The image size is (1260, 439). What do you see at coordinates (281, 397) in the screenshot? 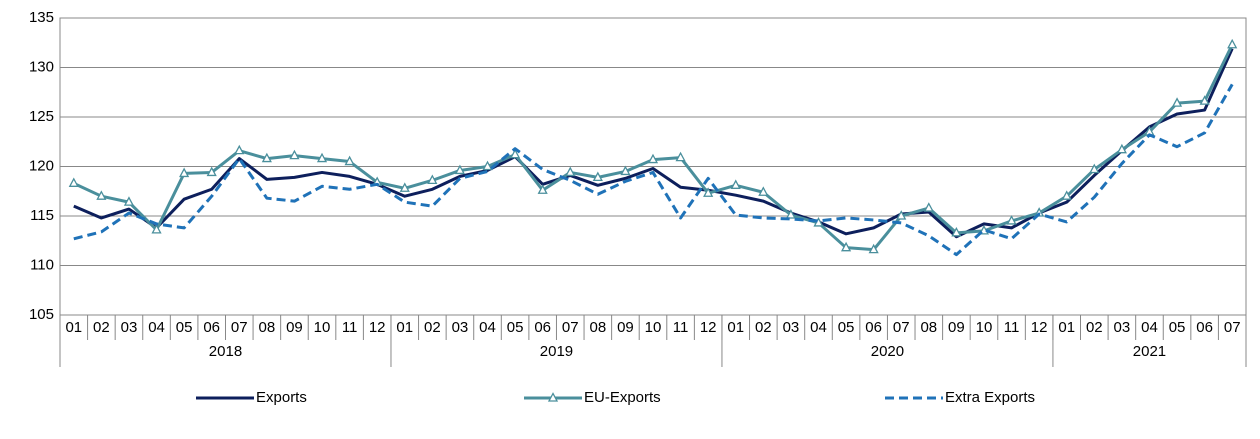
I see `legend-label: Exports` at bounding box center [281, 397].